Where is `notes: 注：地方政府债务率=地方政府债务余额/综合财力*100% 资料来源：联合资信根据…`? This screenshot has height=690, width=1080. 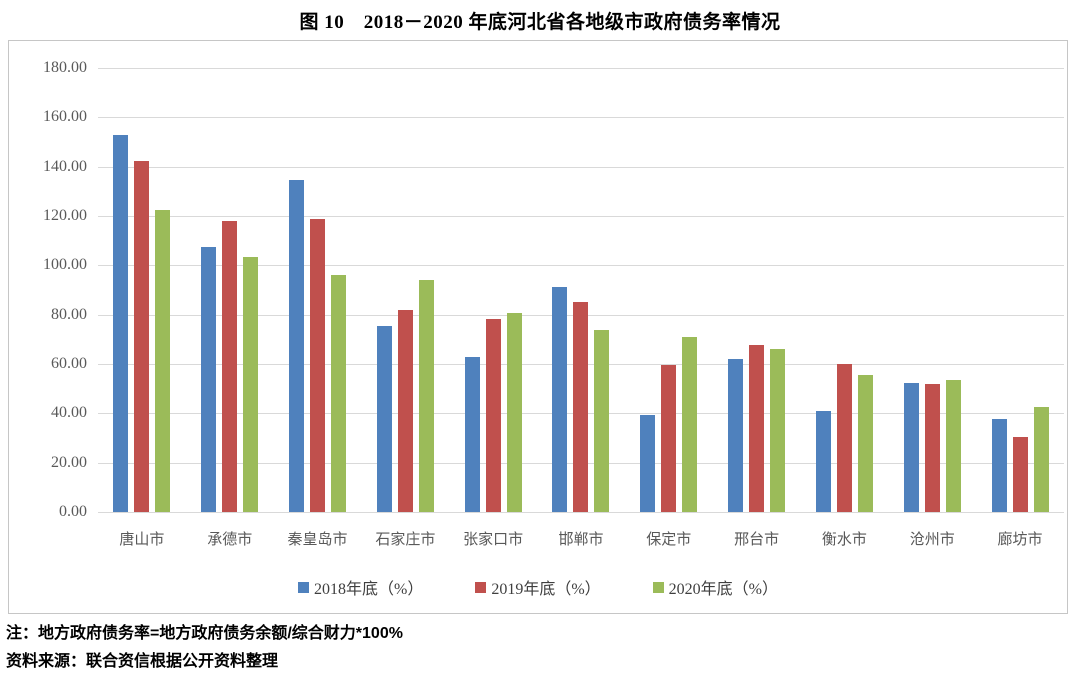 notes: 注：地方政府债务率=地方政府债务余额/综合财力*100% 资料来源：联合资信根据… is located at coordinates (204, 648).